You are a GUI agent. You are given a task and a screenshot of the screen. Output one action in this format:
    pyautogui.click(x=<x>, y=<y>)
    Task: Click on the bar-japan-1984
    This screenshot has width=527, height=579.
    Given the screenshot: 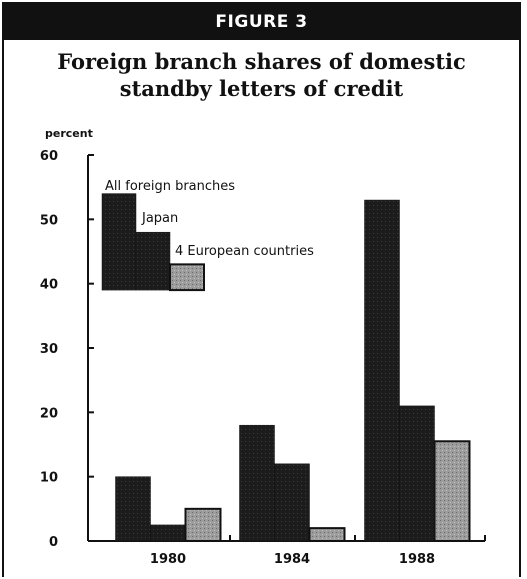 What is the action you would take?
    pyautogui.click(x=292, y=502)
    